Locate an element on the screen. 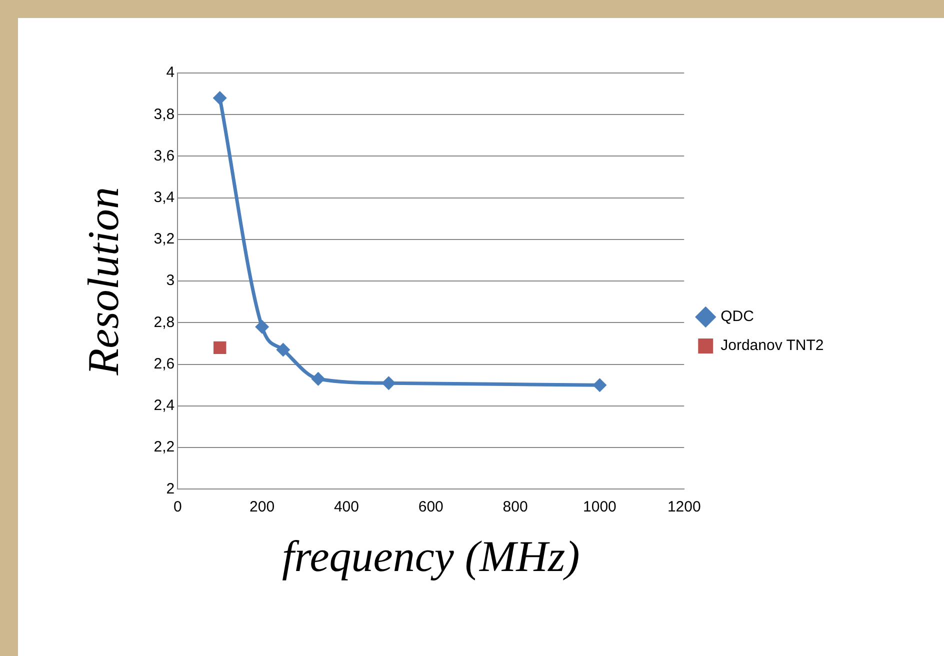 The image size is (944, 656). legend-label: Jordanov TNT2 is located at coordinates (772, 345).